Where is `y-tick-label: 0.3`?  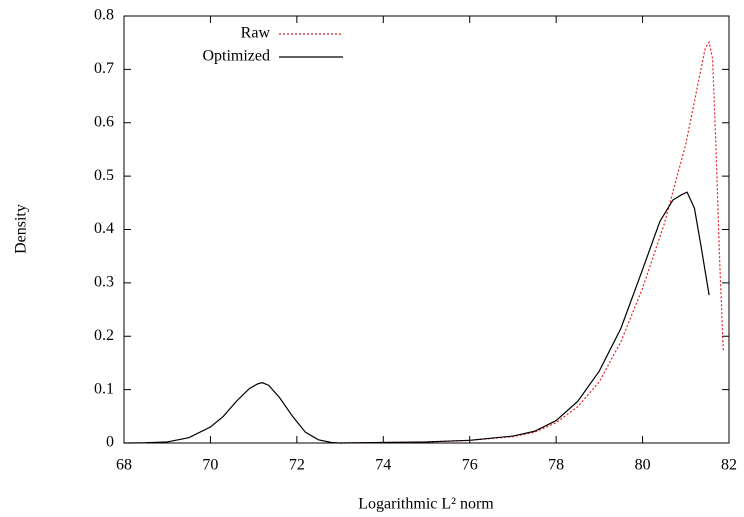 y-tick-label: 0.3 is located at coordinates (104, 282).